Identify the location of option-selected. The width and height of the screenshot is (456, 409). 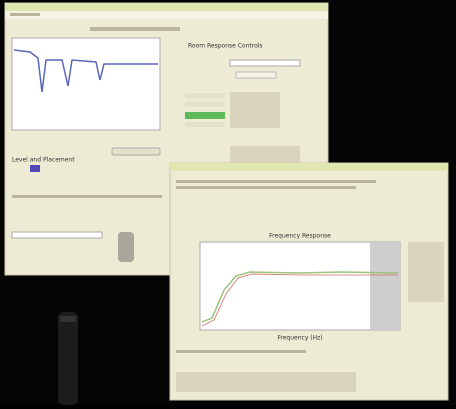
(205, 115).